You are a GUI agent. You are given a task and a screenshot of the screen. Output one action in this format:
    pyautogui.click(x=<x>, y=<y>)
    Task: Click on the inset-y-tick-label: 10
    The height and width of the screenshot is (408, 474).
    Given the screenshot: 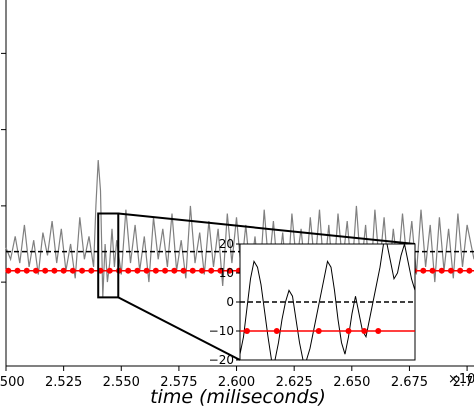 What is the action you would take?
    pyautogui.click(x=226, y=273)
    